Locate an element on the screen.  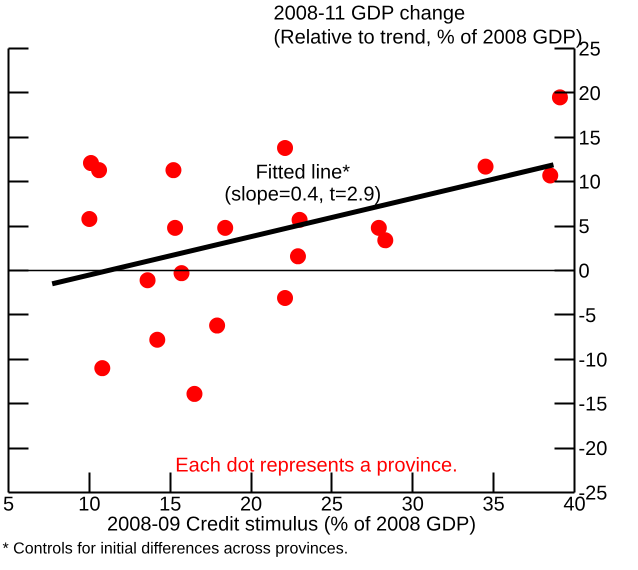
annotation: (slope=0.4, t=2.9) is located at coordinates (303, 194).